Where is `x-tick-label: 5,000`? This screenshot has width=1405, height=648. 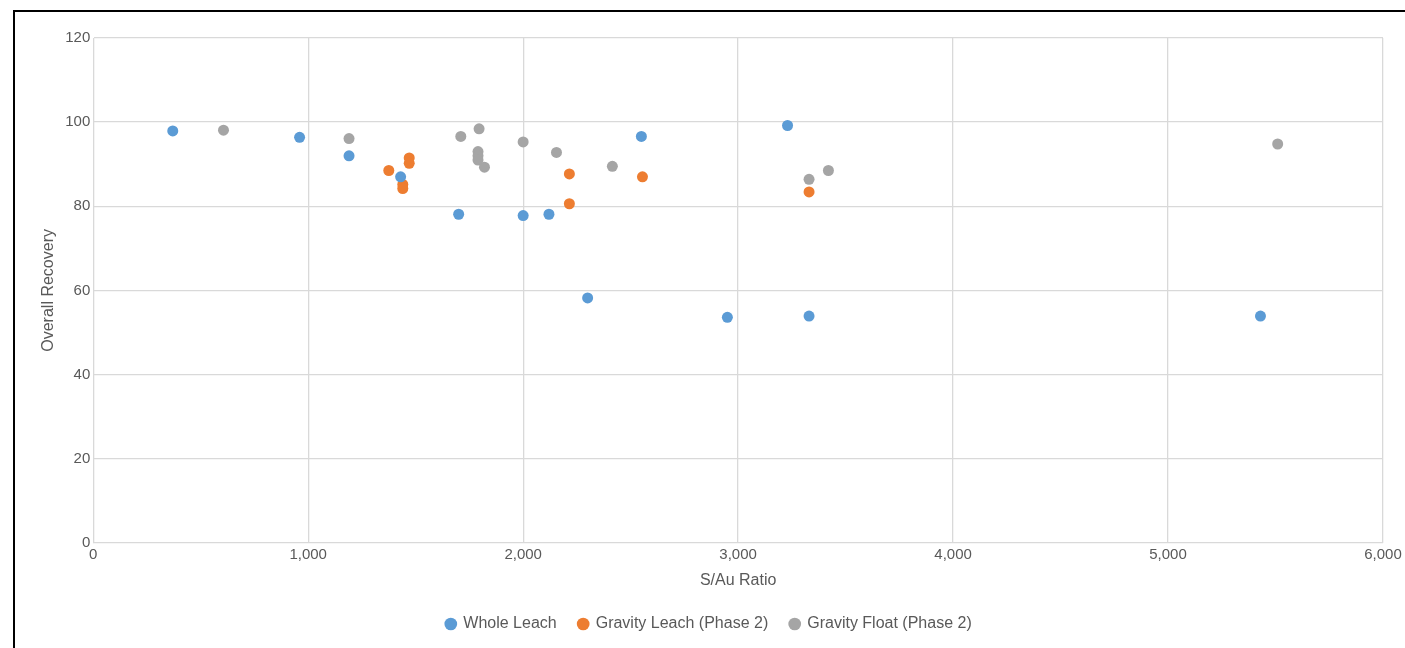 x-tick-label: 5,000 is located at coordinates (1168, 553).